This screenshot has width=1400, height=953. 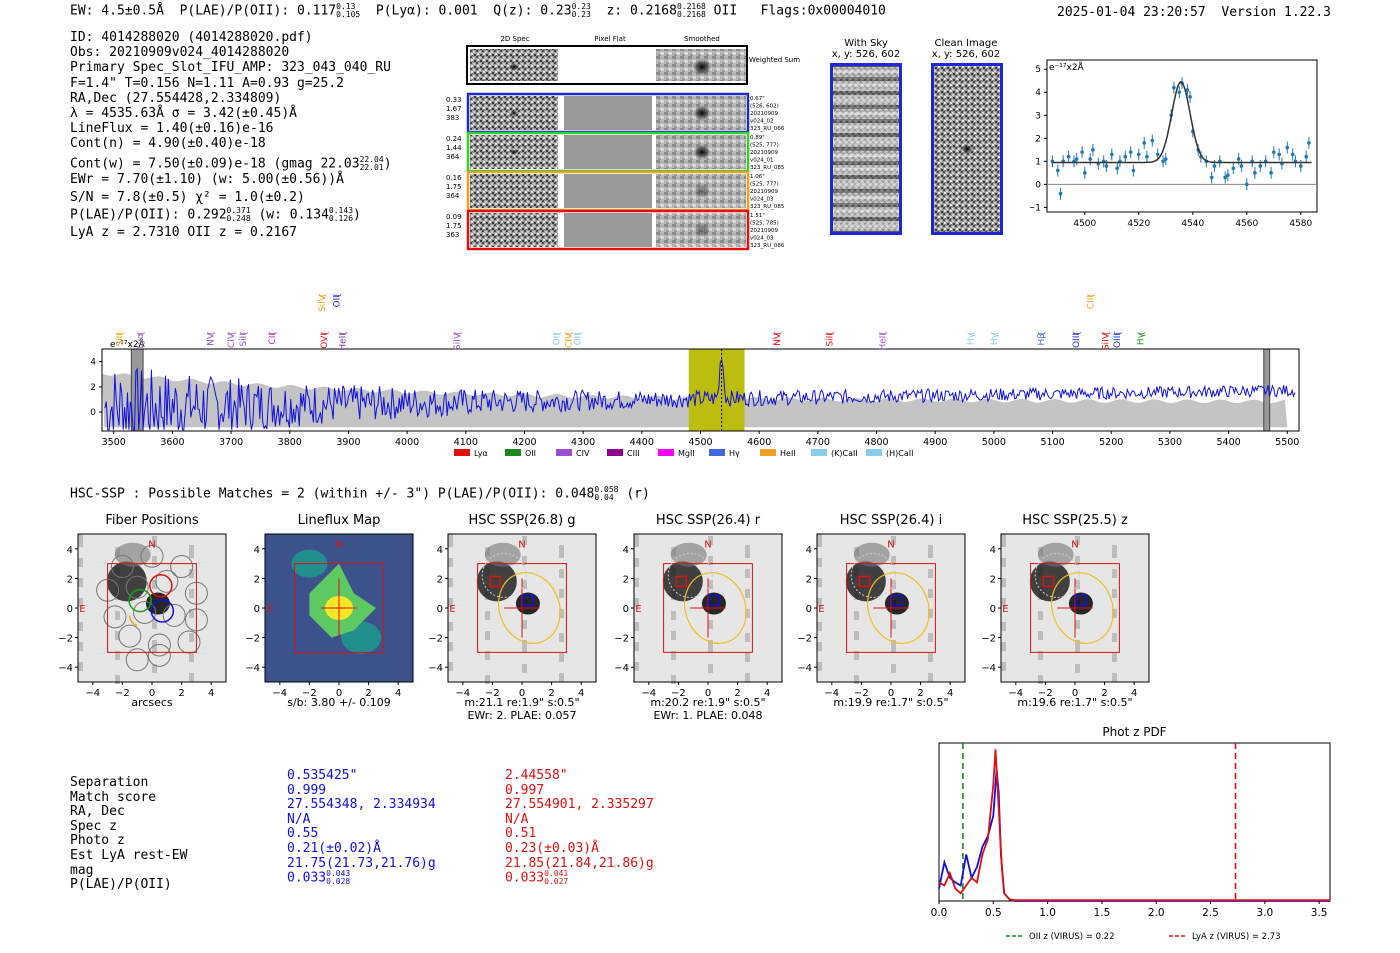 What do you see at coordinates (583, 442) in the screenshot?
I see `spec-xtick-label: 4300` at bounding box center [583, 442].